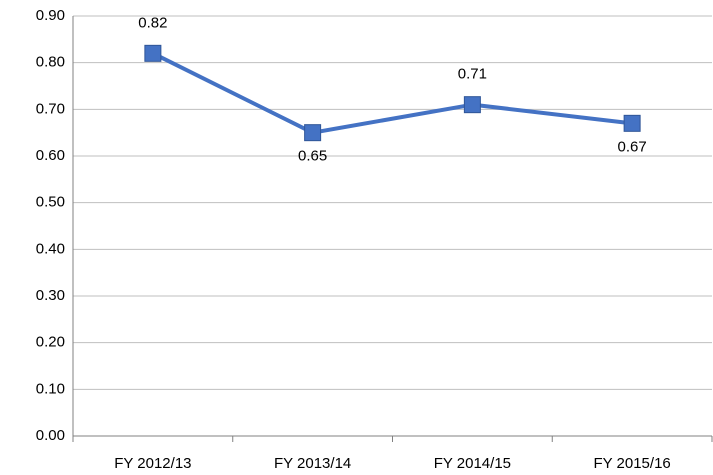 The height and width of the screenshot is (475, 713). What do you see at coordinates (392, 93) in the screenshot?
I see `data-line` at bounding box center [392, 93].